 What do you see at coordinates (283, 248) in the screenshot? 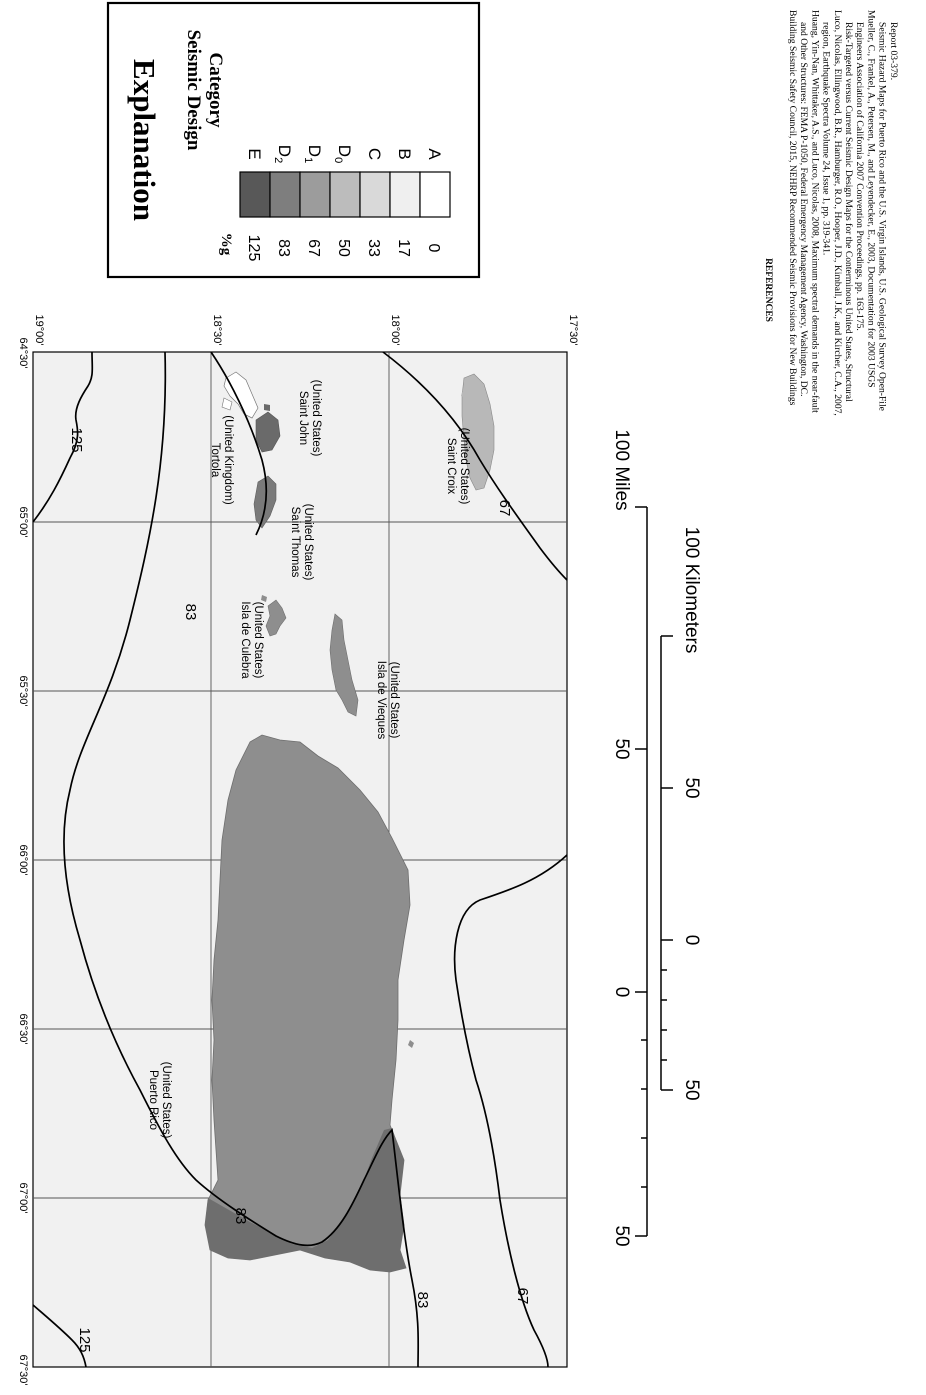
I see `legend-value: 83` at bounding box center [283, 248].